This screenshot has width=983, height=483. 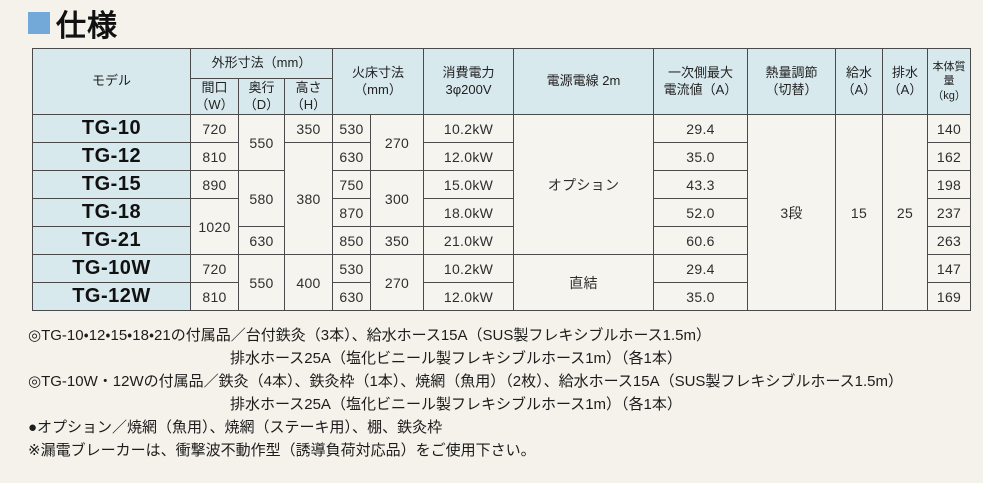 I want to click on header-drain: 排水 （A）, so click(x=905, y=81).